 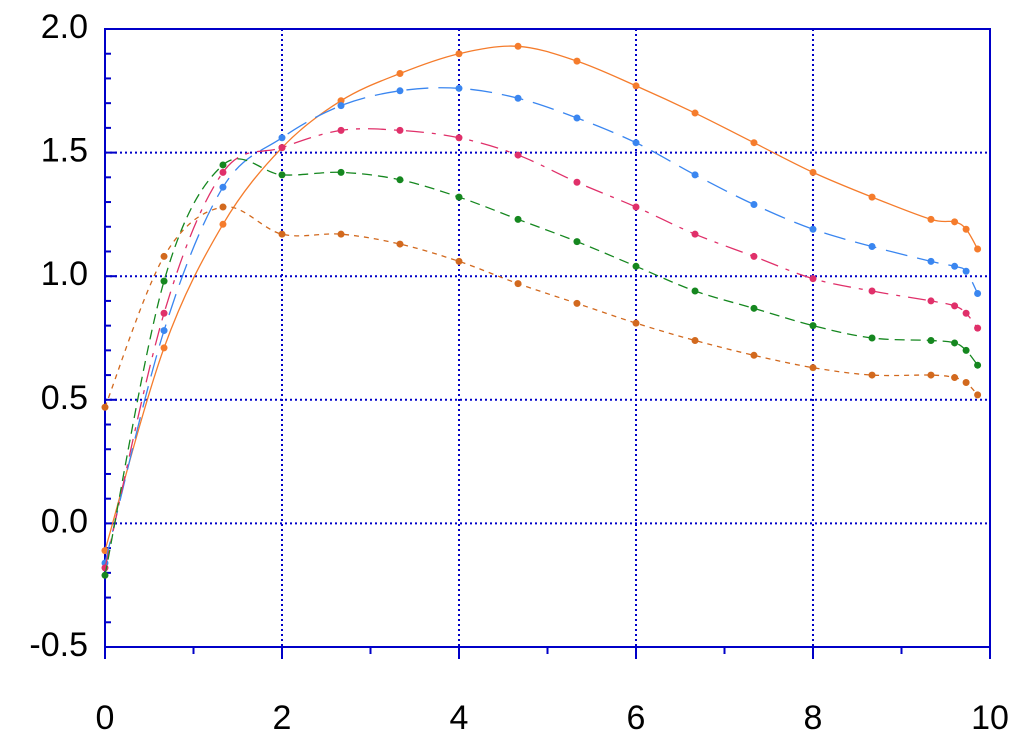 What do you see at coordinates (105, 718) in the screenshot?
I see `x-tick-label: 0` at bounding box center [105, 718].